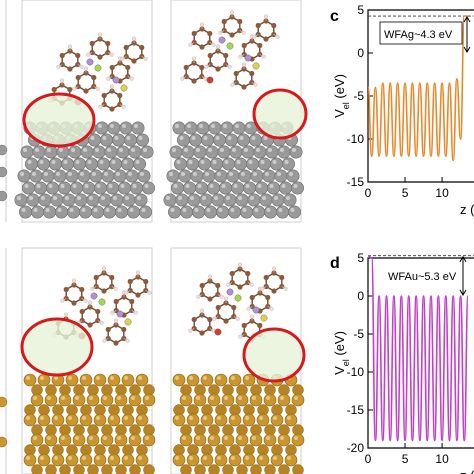 The height and width of the screenshot is (474, 474). Describe the element at coordinates (422, 277) in the screenshot. I see `work-function-annotation: WFAu~5.3 eV` at that location.